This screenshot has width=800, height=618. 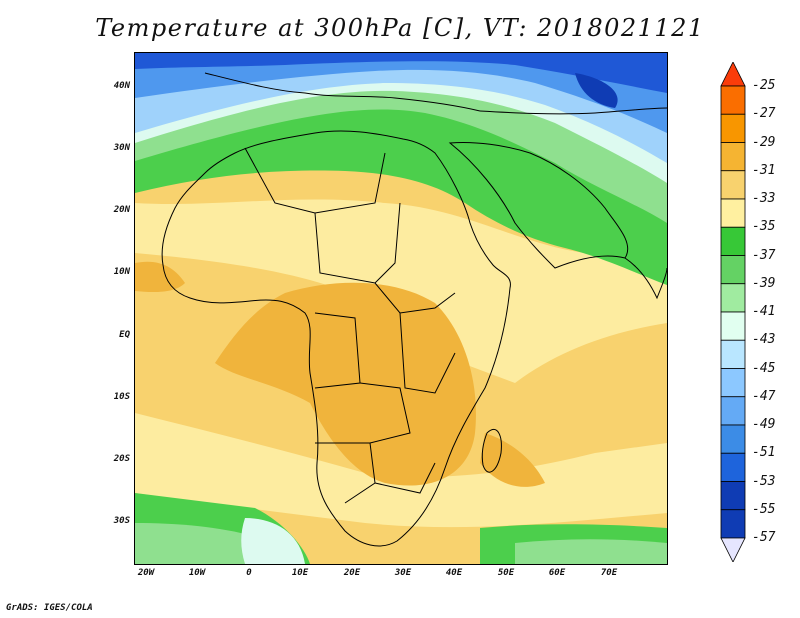 What do you see at coordinates (345, 473) in the screenshot?
I see `border-s1` at bounding box center [345, 473].